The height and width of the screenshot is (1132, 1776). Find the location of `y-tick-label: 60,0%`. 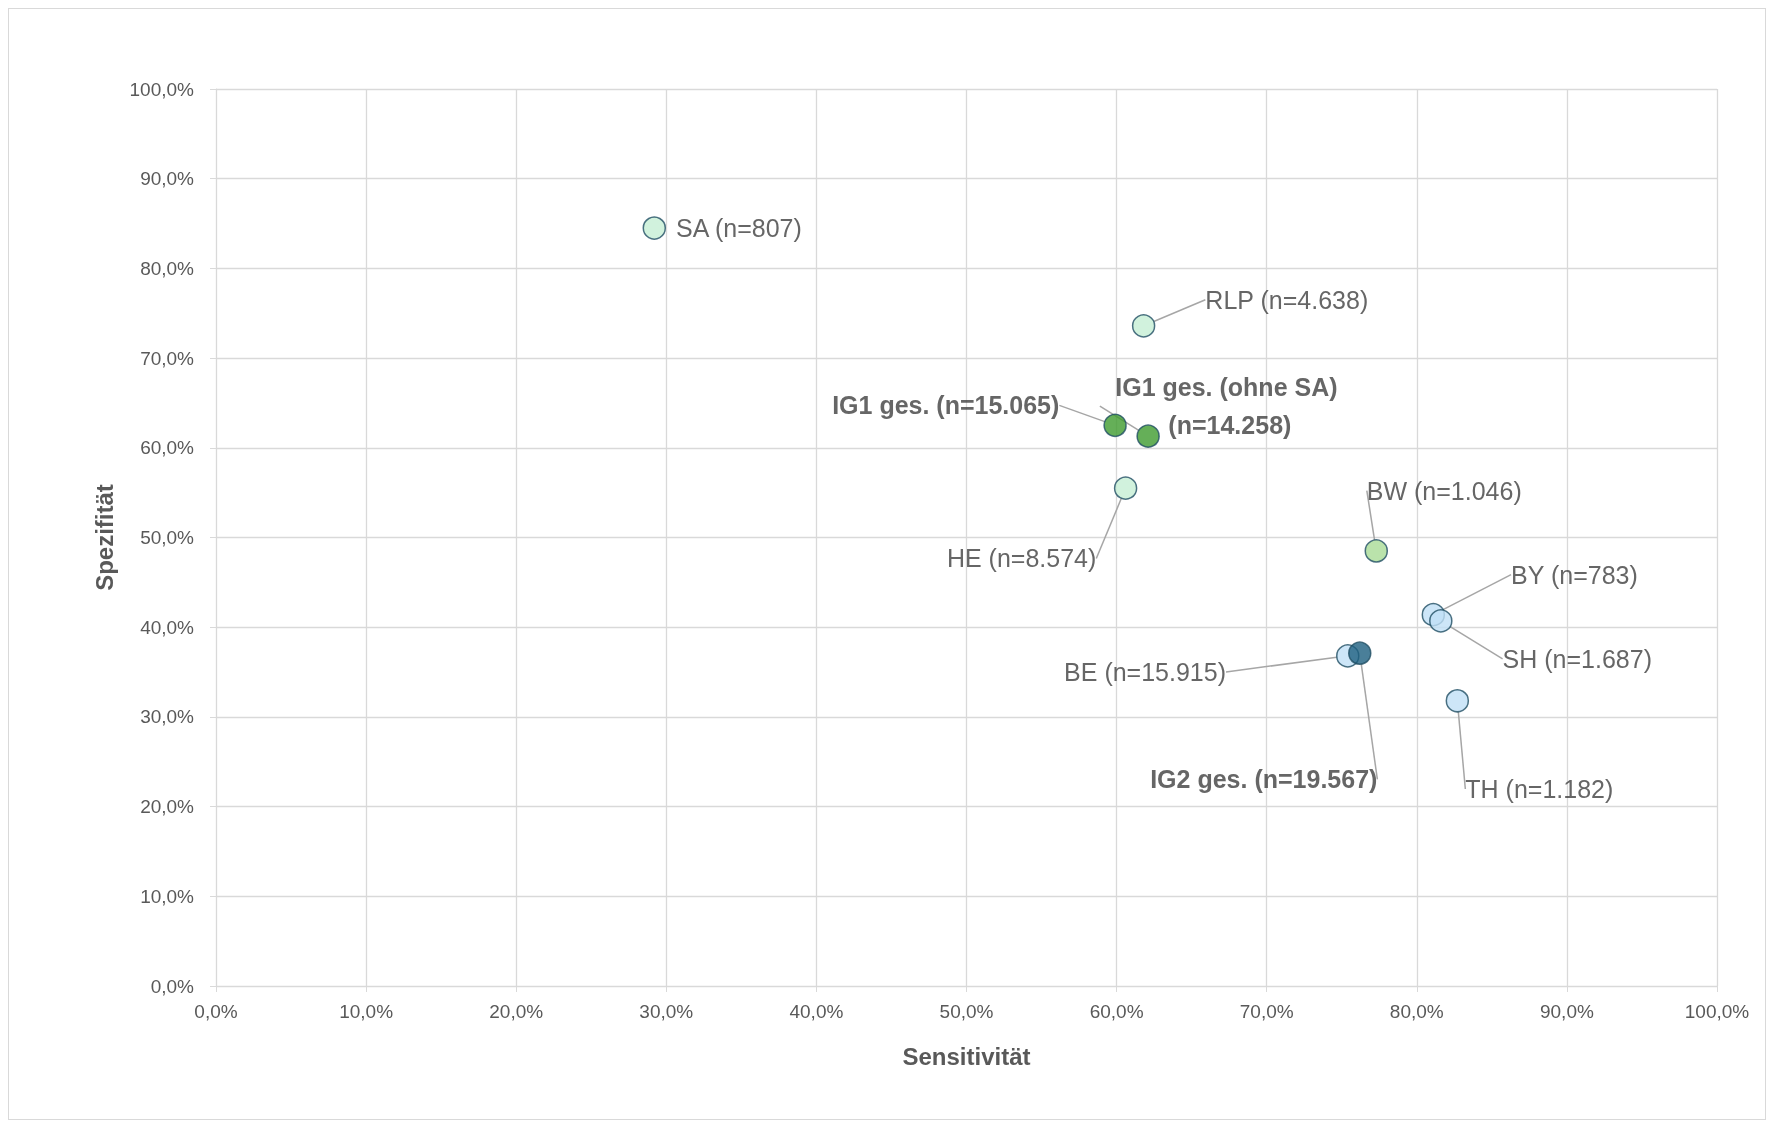

y-tick-label: 60,0% is located at coordinates (167, 448).